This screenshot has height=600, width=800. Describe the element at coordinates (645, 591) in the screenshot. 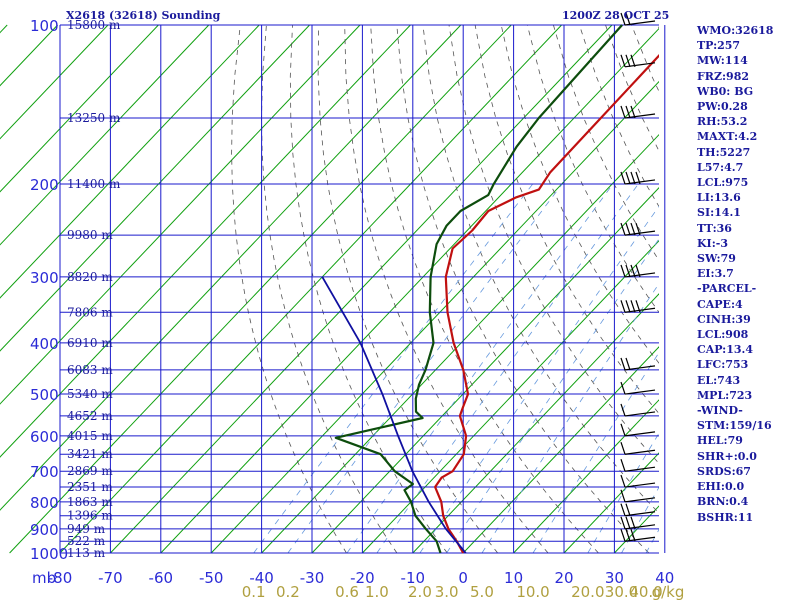

I see `mixing-ratio-label: 40.0` at that location.